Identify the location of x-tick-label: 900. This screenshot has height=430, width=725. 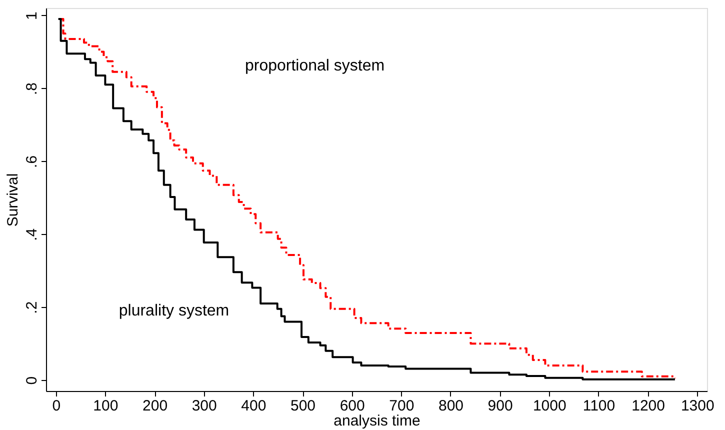
(500, 406).